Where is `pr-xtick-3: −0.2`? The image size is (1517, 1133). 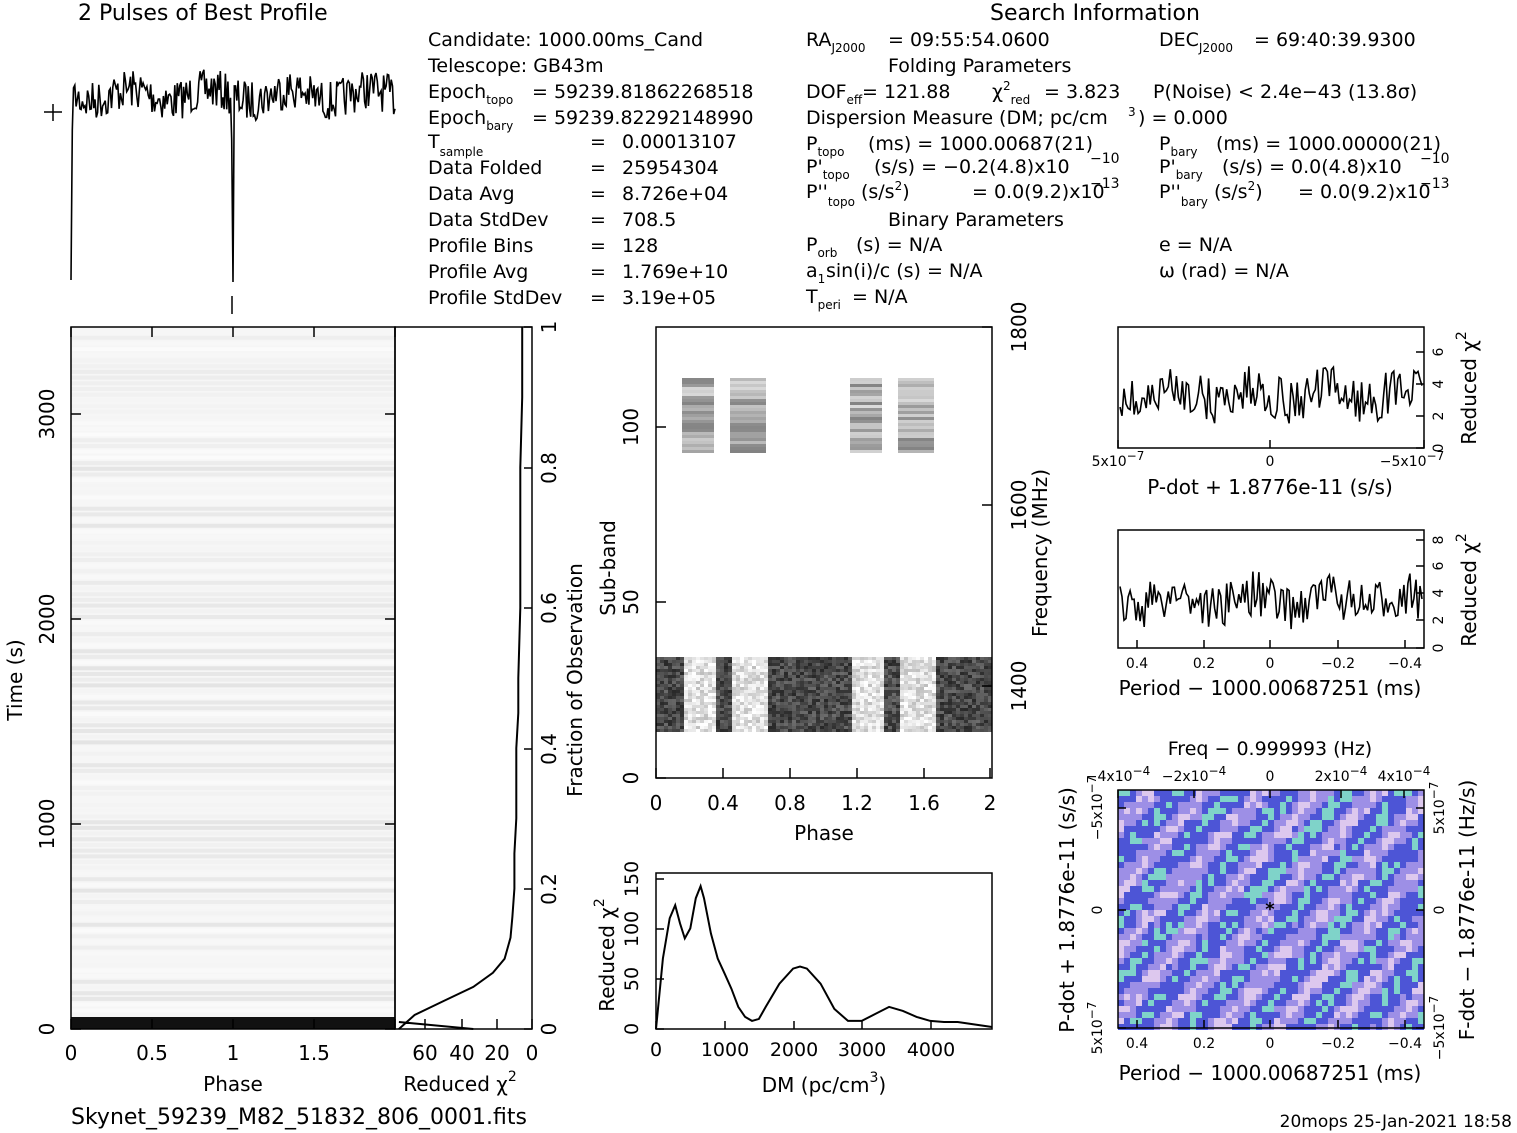
pr-xtick-3: −0.2 is located at coordinates (1338, 664).